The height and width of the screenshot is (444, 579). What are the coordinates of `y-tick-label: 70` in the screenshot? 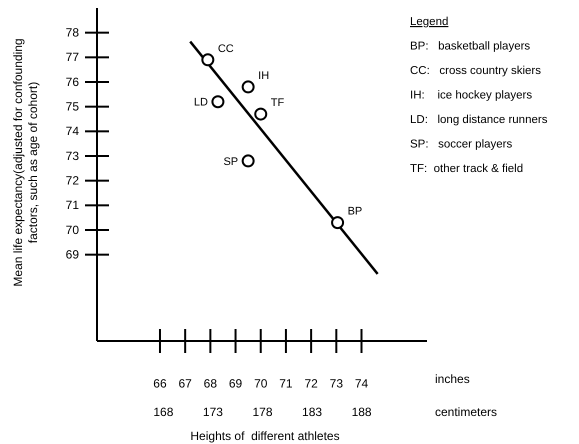 It's located at (73, 229).